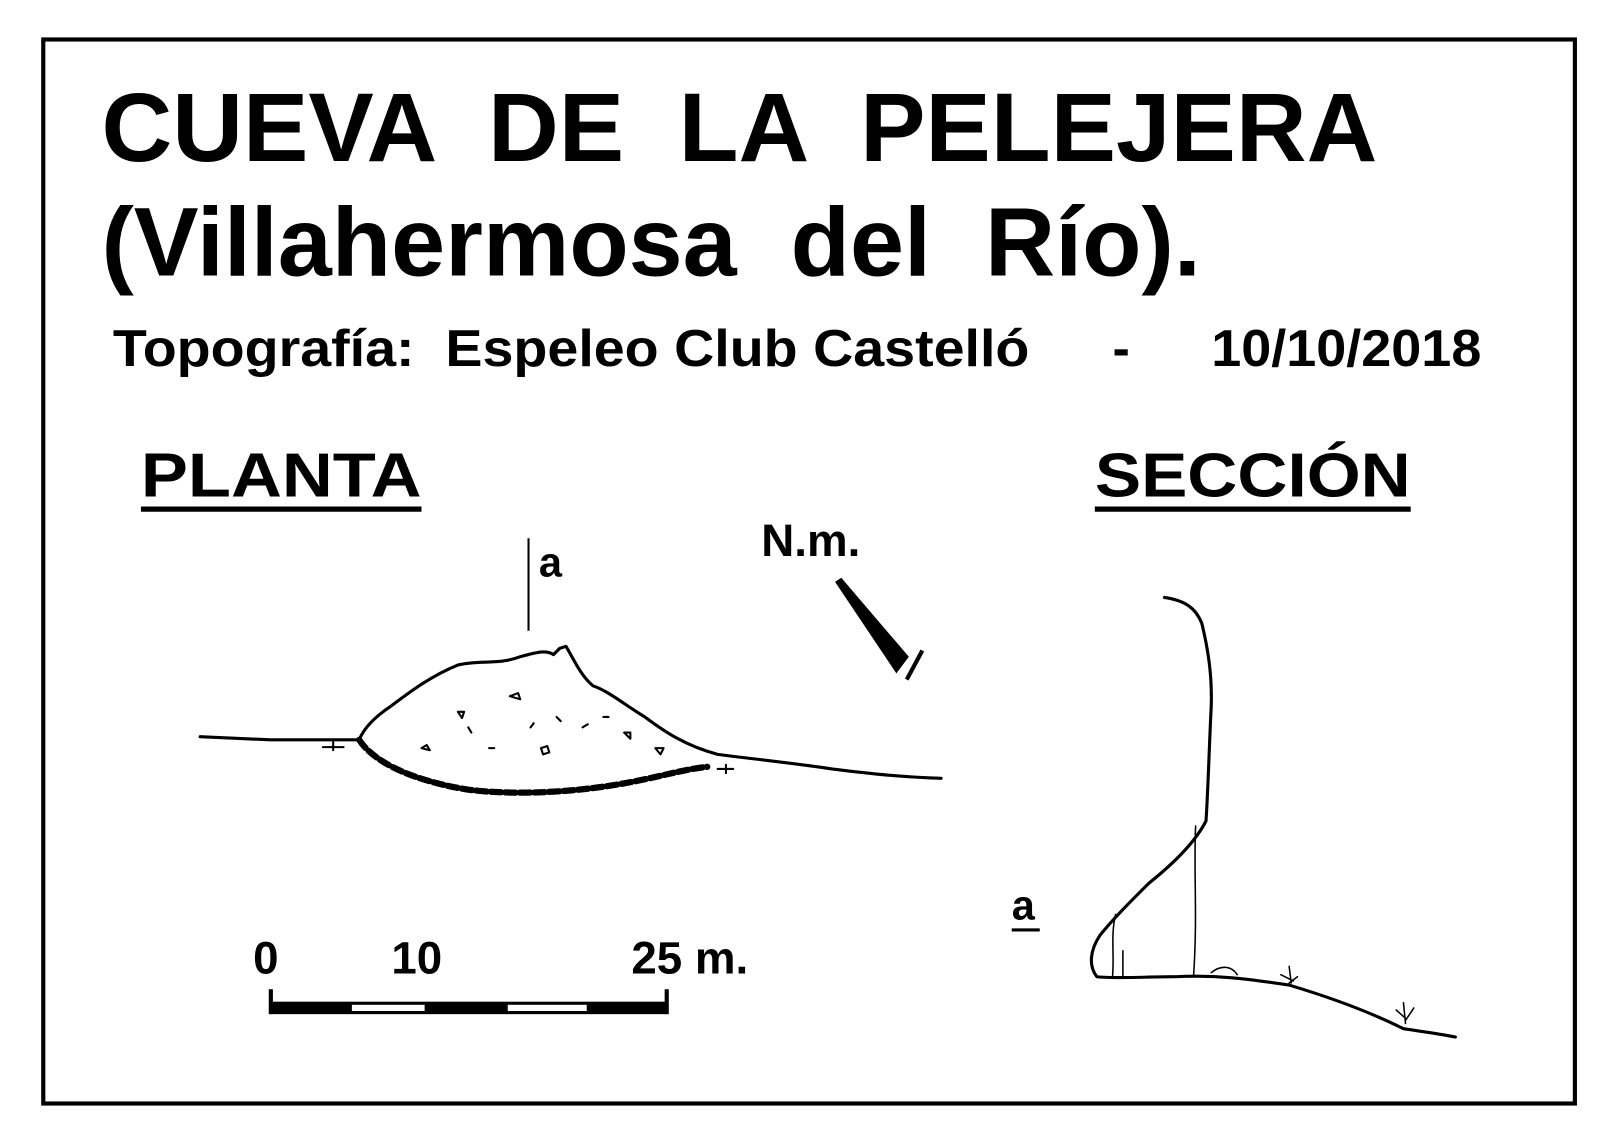 The height and width of the screenshot is (1143, 1614). What do you see at coordinates (1253, 476) in the screenshot?
I see `section-heading: SECCIÓN` at bounding box center [1253, 476].